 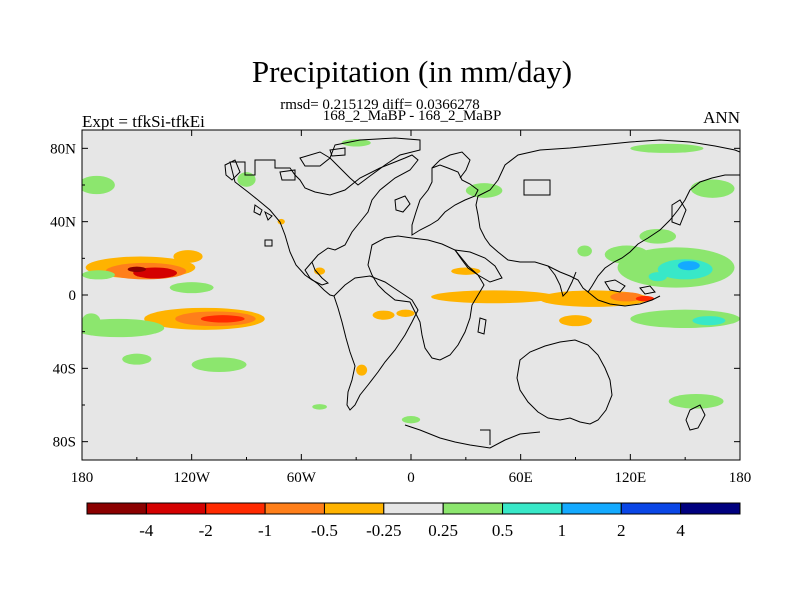 I want to click on coast-south-america, so click(x=376, y=343).